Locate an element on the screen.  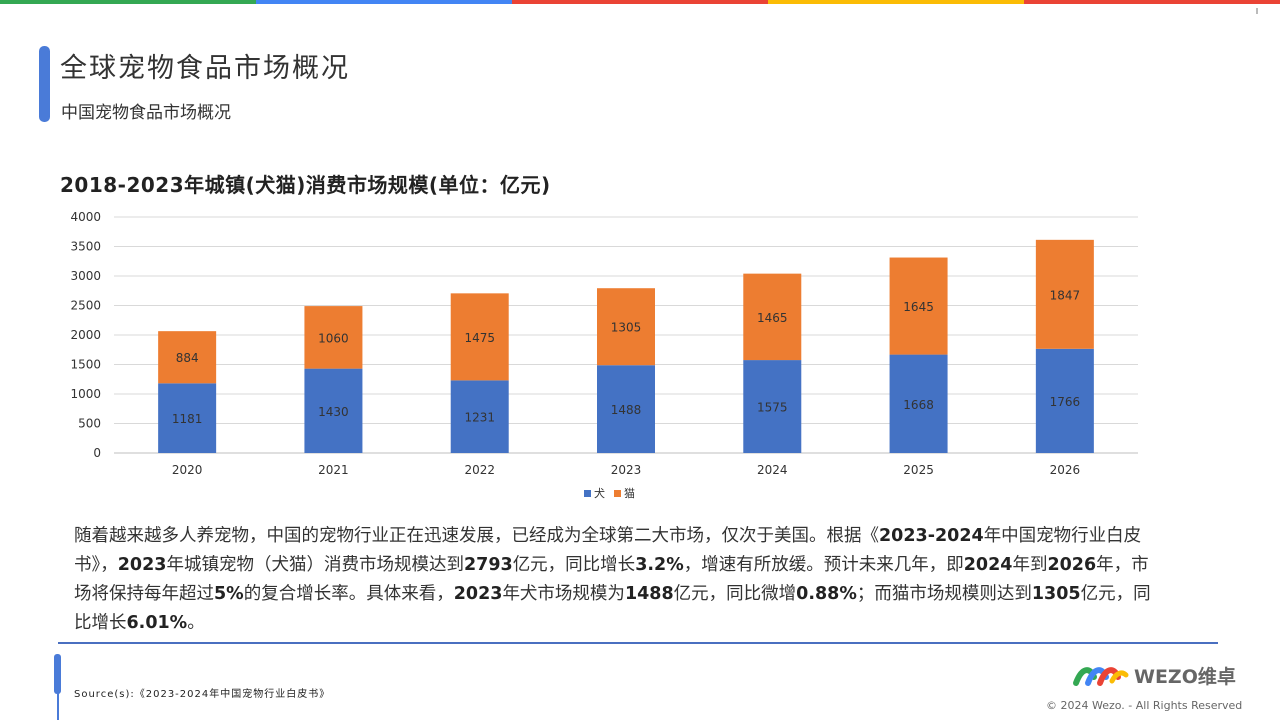
x-tick-label: 2024 is located at coordinates (772, 470).